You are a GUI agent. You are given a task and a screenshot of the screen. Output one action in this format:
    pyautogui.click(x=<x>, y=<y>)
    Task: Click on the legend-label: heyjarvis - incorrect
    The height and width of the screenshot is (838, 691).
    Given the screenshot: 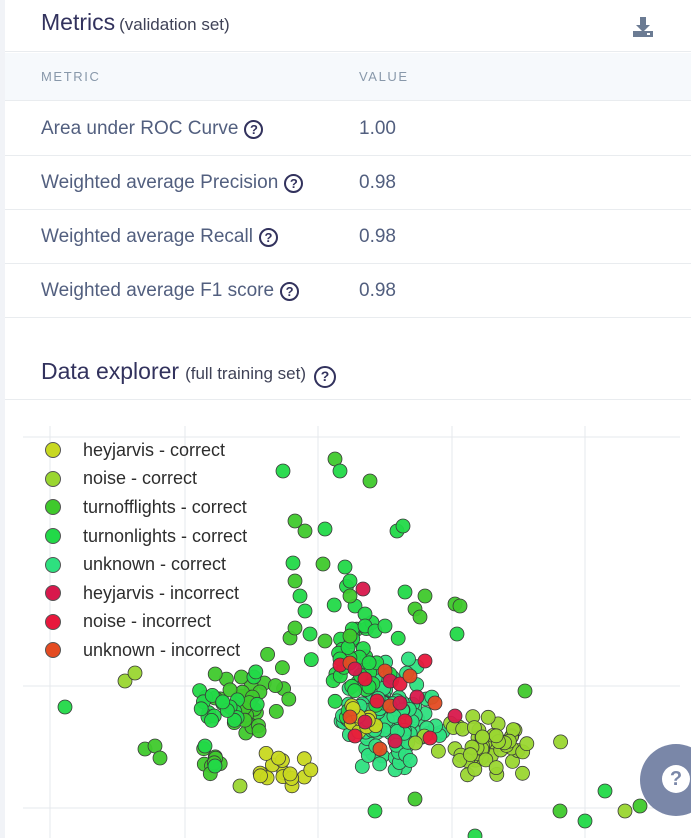 What is the action you would take?
    pyautogui.click(x=161, y=592)
    